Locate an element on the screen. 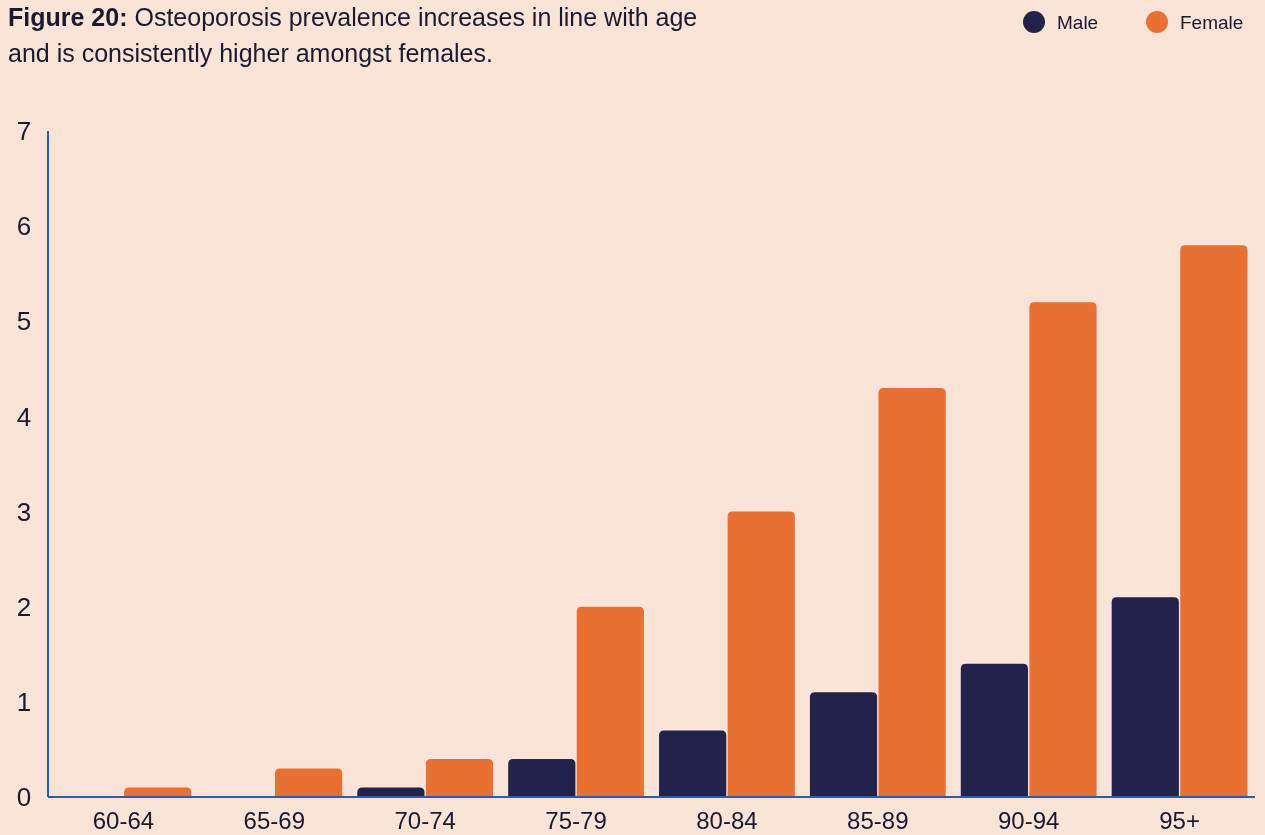 This screenshot has width=1265, height=835. y-tick-label: 3 is located at coordinates (24, 511).